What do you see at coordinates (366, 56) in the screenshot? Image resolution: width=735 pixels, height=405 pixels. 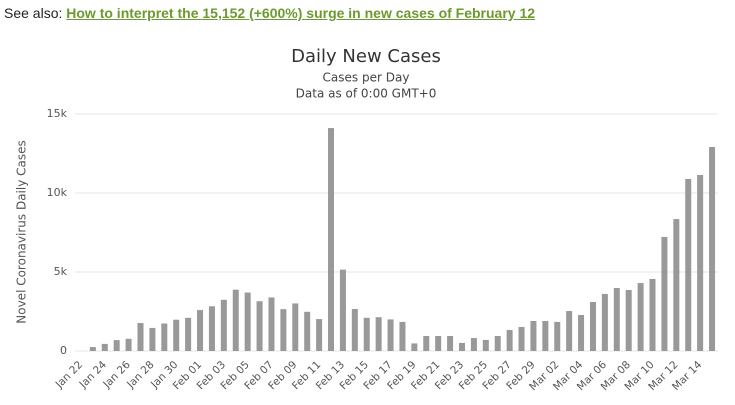 I see `chart-title: Daily New Cases` at bounding box center [366, 56].